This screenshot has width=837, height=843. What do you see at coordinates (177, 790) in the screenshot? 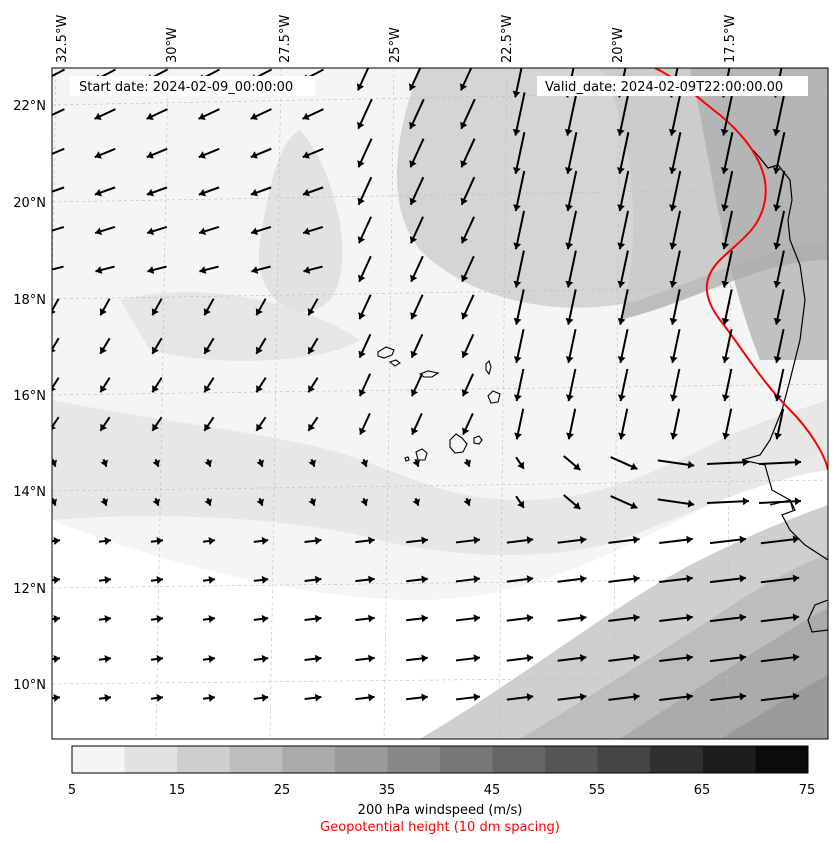
I see `cbar-tick-15: 15` at bounding box center [177, 790].